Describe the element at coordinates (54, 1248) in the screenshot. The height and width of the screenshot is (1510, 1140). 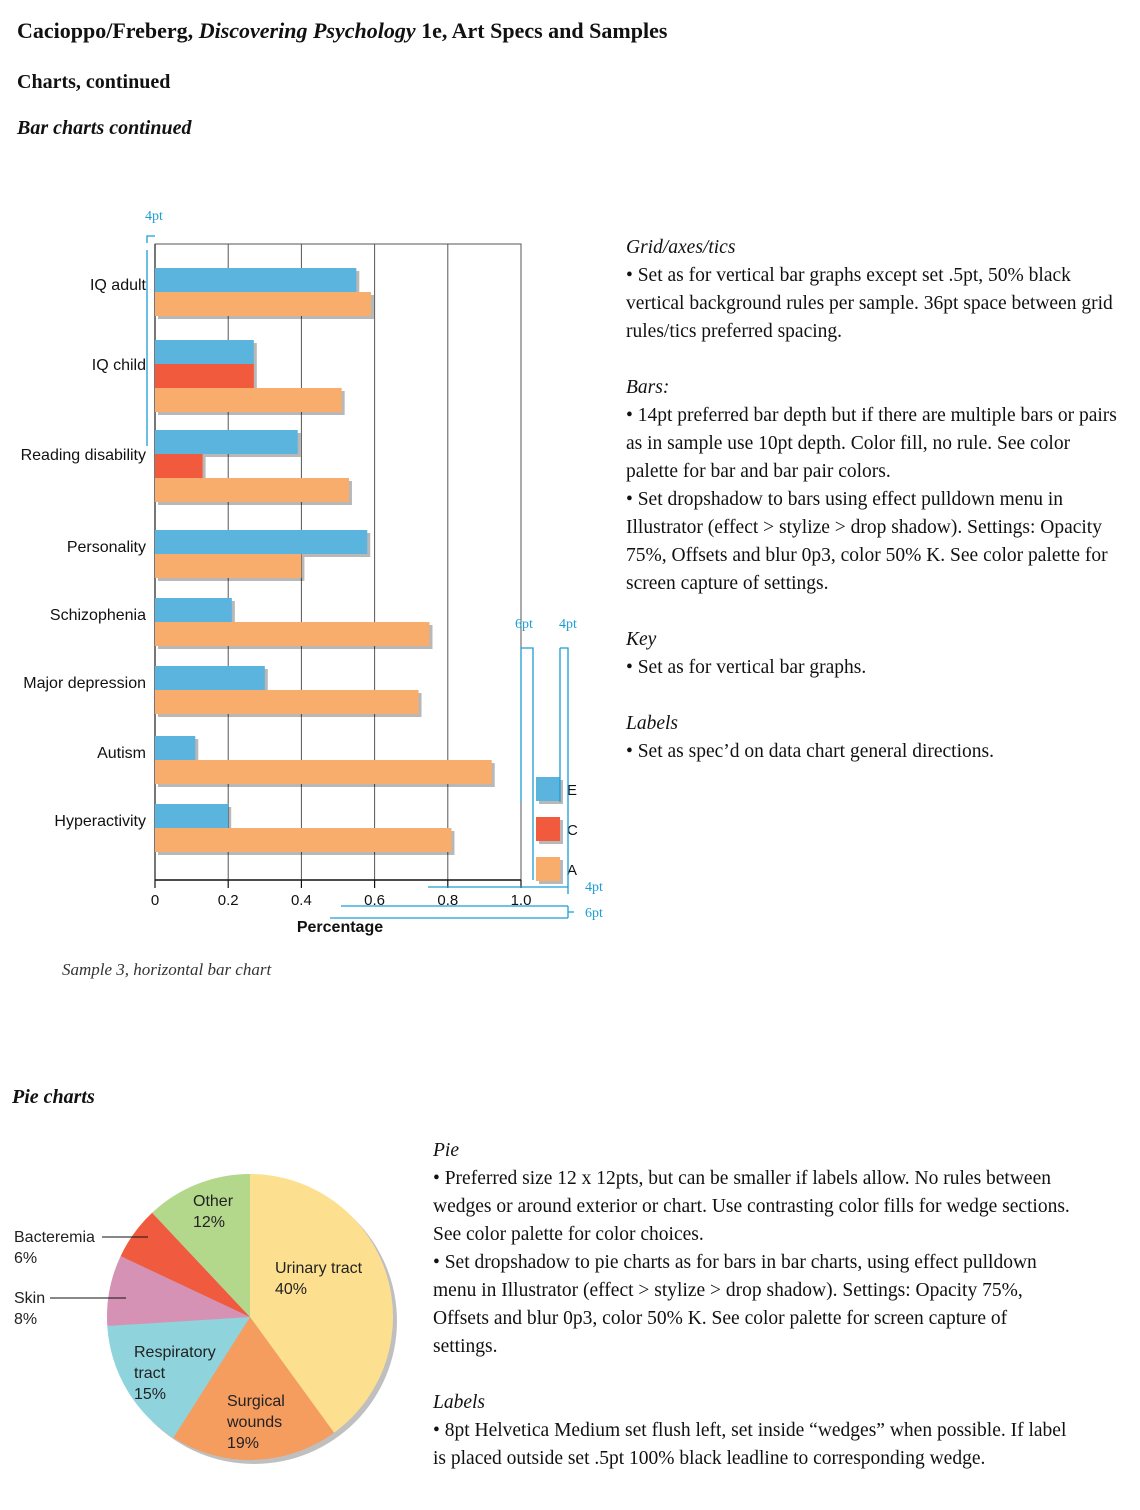
I see `pie-label: Bacteremia 6%` at that location.